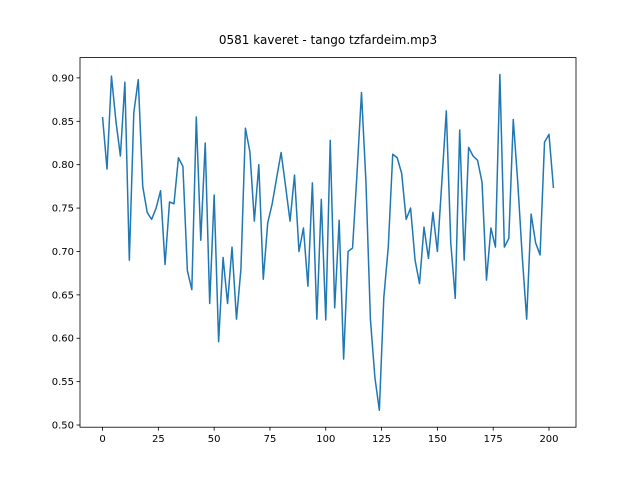  What do you see at coordinates (381, 439) in the screenshot?
I see `x-tick-label: 125` at bounding box center [381, 439].